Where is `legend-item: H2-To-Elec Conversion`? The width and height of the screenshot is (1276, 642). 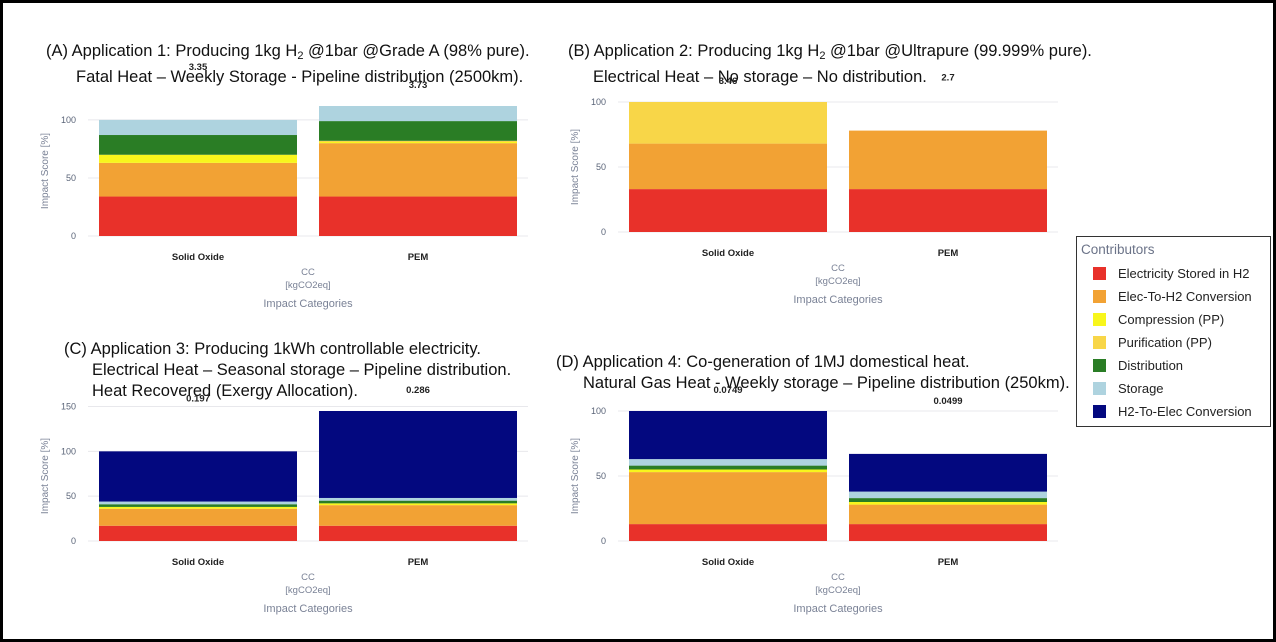
legend-item: H2-To-Elec Conversion is located at coordinates (1172, 411).